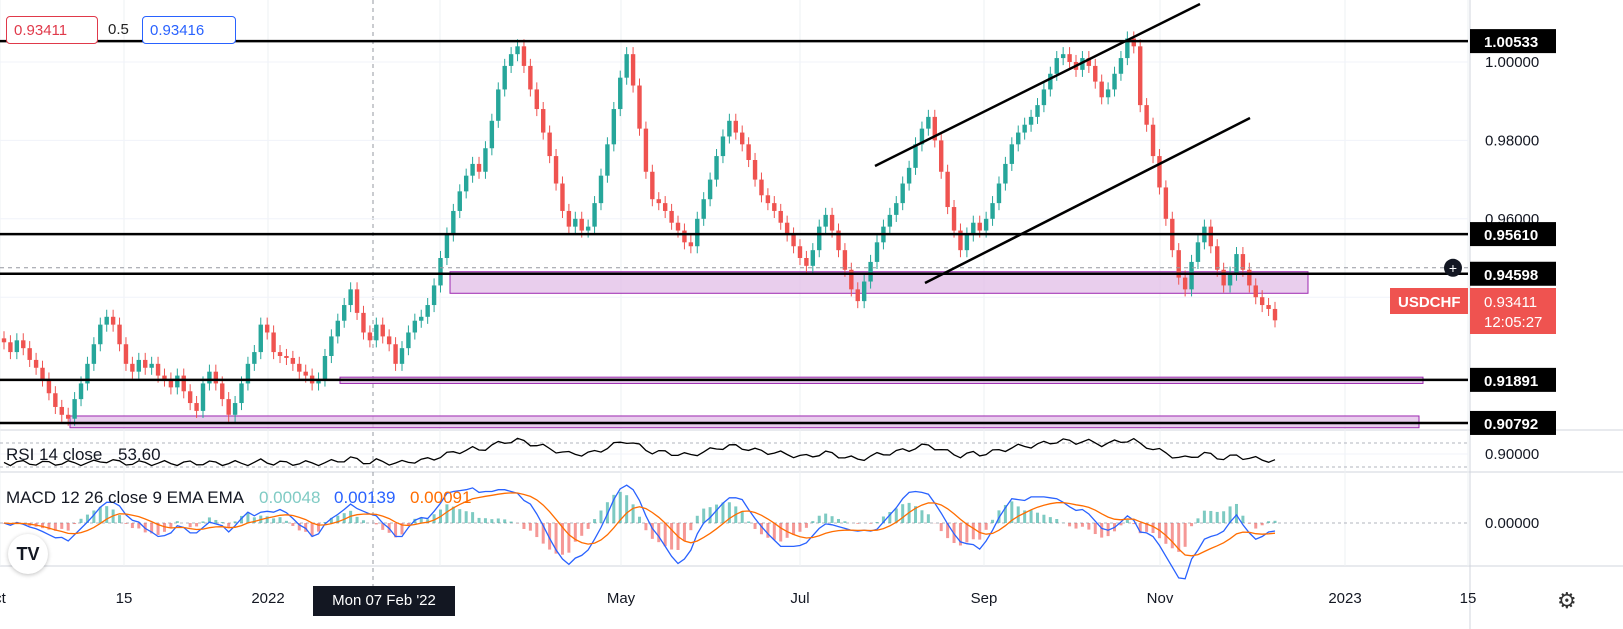 This screenshot has width=1623, height=629. What do you see at coordinates (139, 454) in the screenshot?
I see `rsi-value: 53.60` at bounding box center [139, 454].